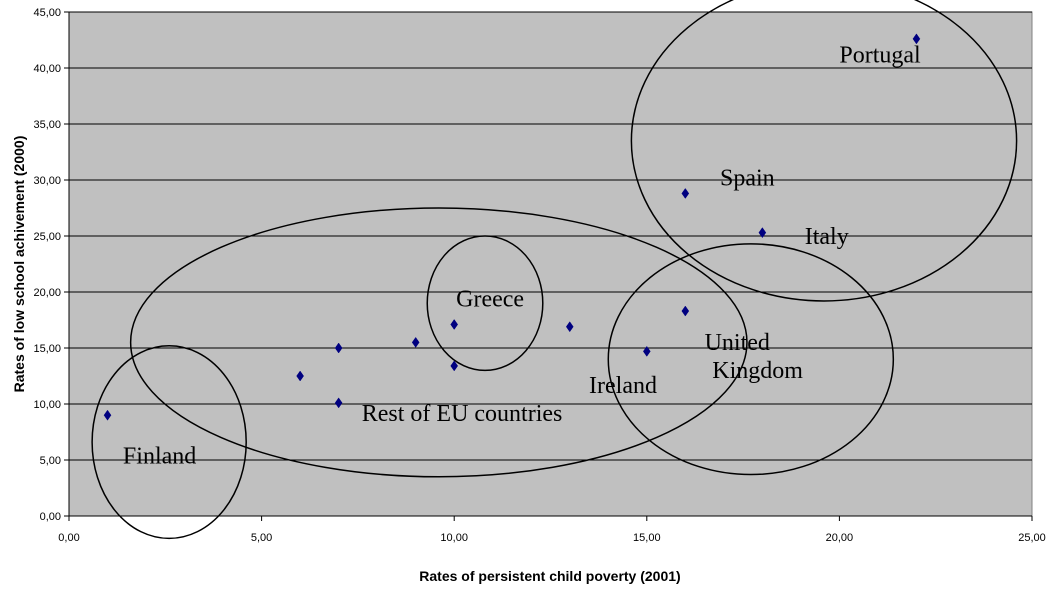 This screenshot has width=1050, height=589. Describe the element at coordinates (462, 414) in the screenshot. I see `annotation-label: Rest of EU countries` at that location.